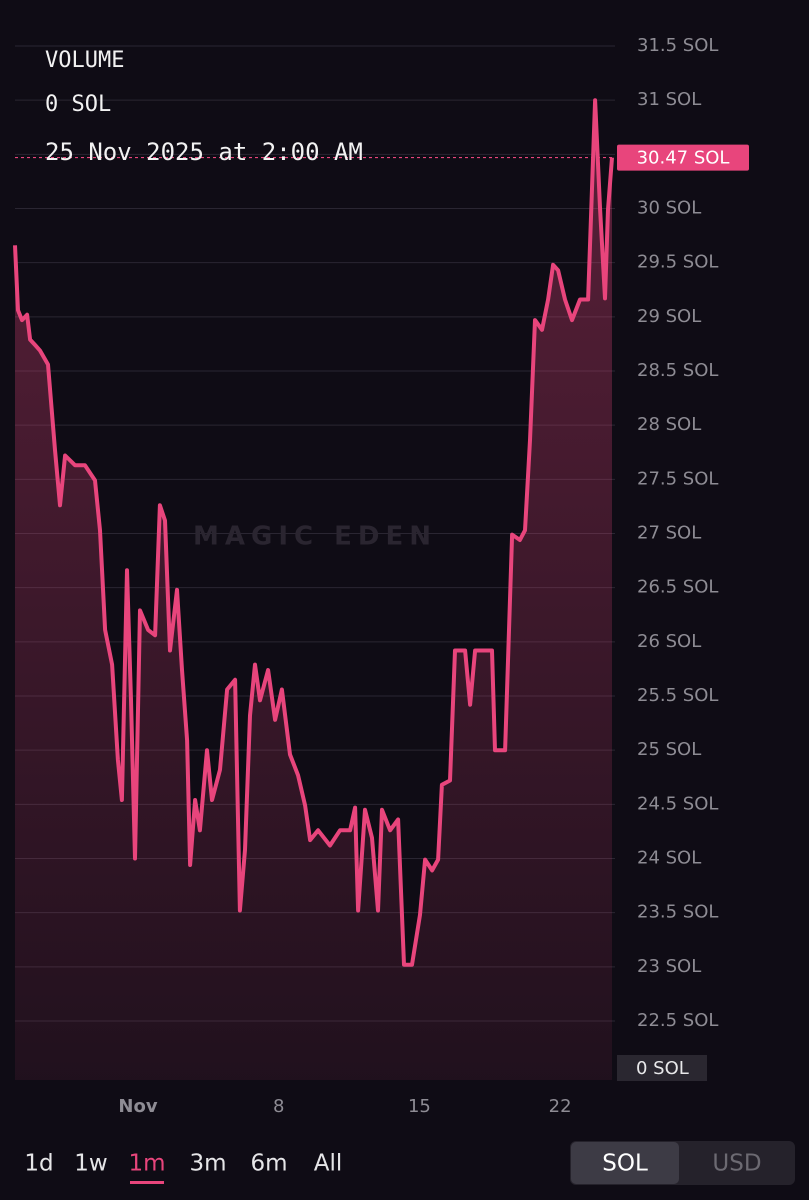  Describe the element at coordinates (669, 641) in the screenshot. I see `y-tick-label: 26 SOL` at that location.